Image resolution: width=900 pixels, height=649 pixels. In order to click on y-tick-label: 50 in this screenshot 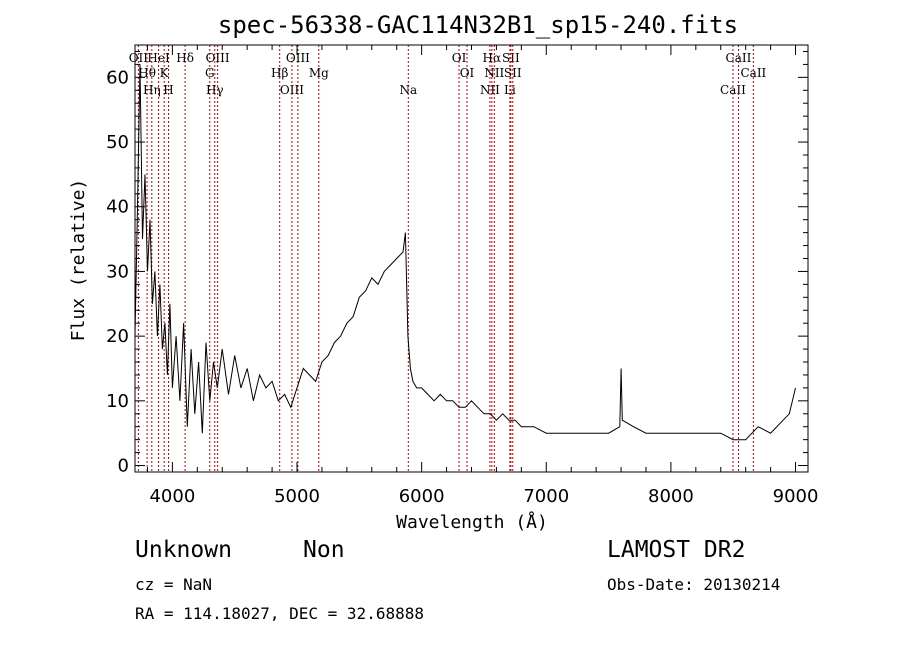, I will do `click(117, 142)`.